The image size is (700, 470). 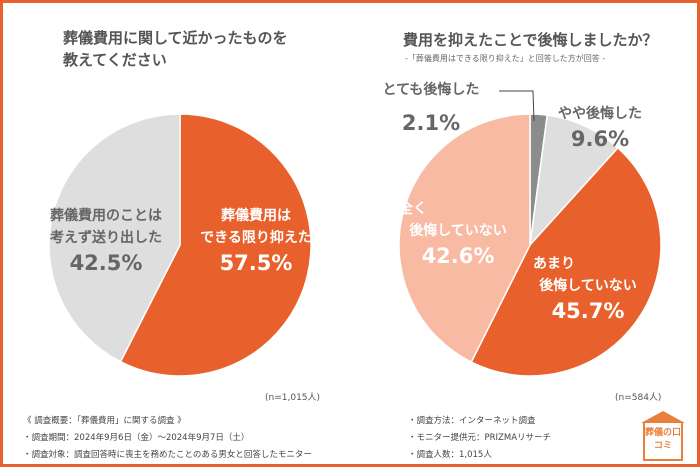 I want to click on right-sample-size: (n=584人), so click(x=638, y=398).